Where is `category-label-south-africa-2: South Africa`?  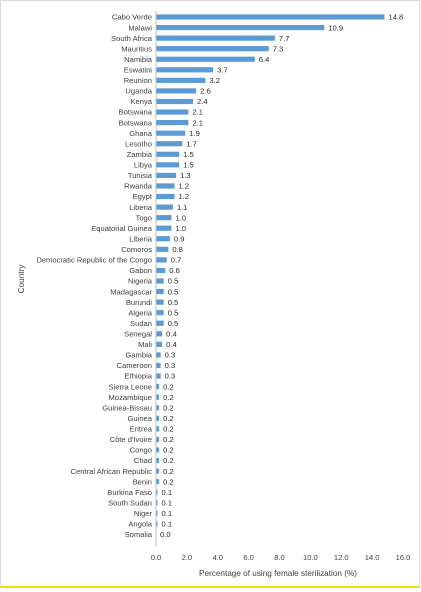 category-label-south-africa-2: South Africa is located at coordinates (132, 38).